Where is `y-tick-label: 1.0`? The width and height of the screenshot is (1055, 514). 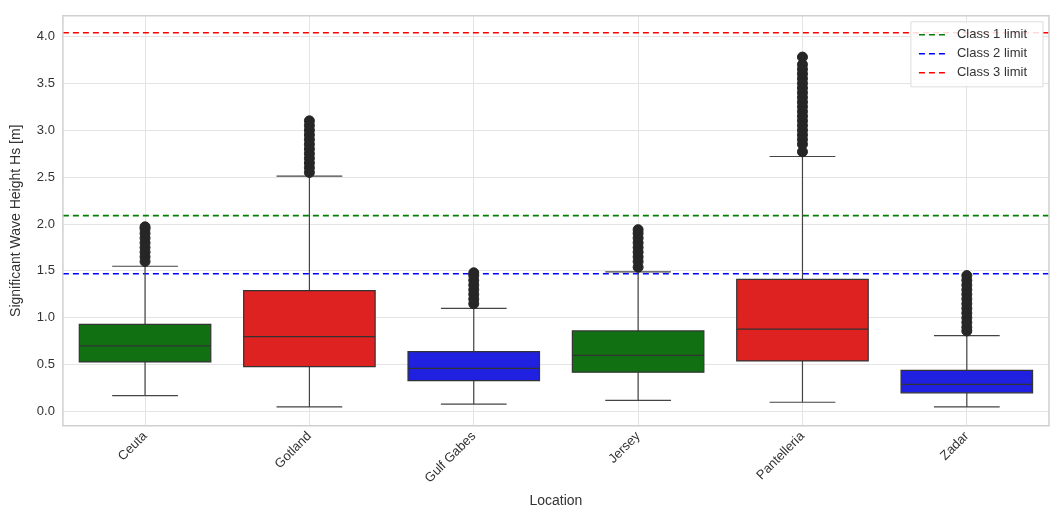 y-tick-label: 1.0 is located at coordinates (45, 317).